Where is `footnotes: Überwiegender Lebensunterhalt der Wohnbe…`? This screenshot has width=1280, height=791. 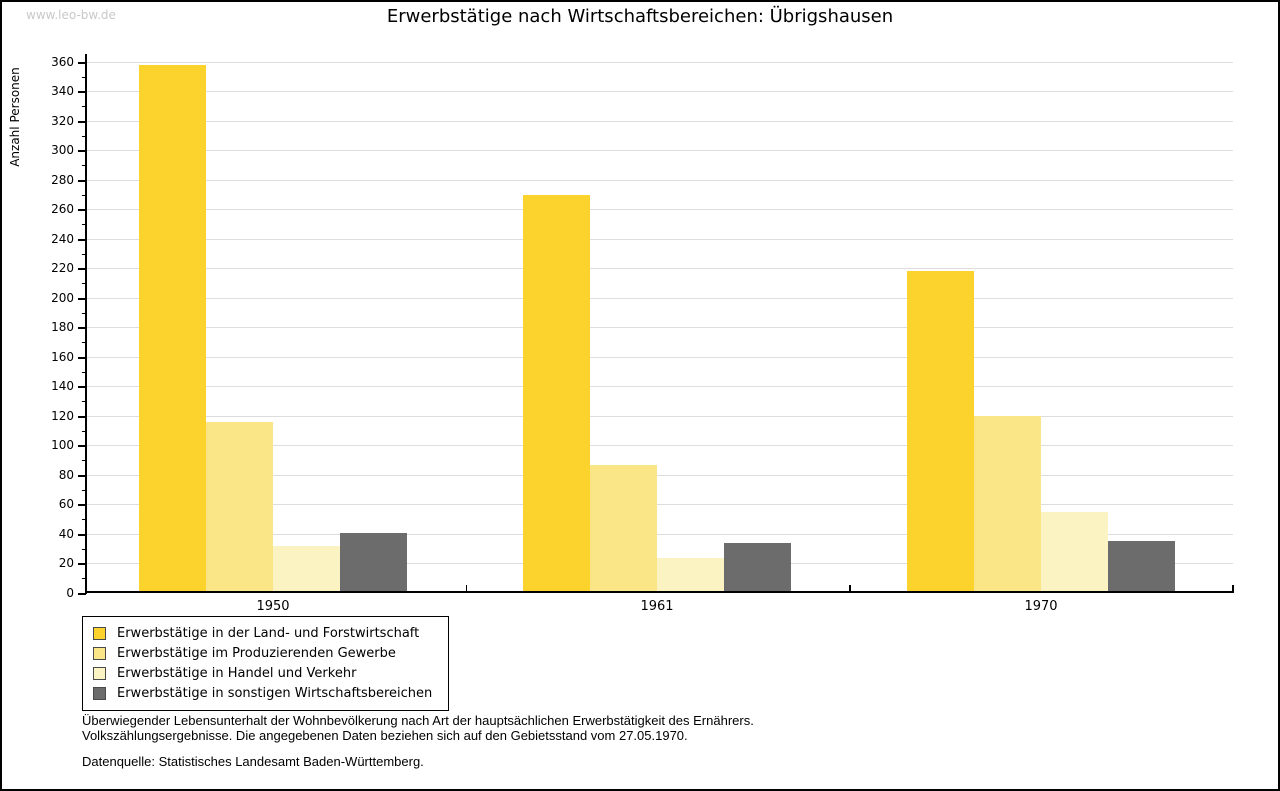 footnotes: Überwiegender Lebensunterhalt der Wohnbe… is located at coordinates (418, 741).